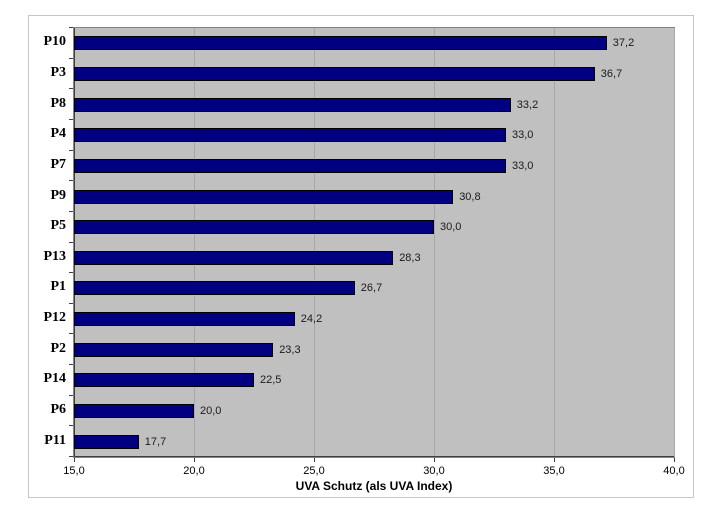 The width and height of the screenshot is (713, 529). What do you see at coordinates (374, 380) in the screenshot?
I see `bar-row-P14: 22,5` at bounding box center [374, 380].